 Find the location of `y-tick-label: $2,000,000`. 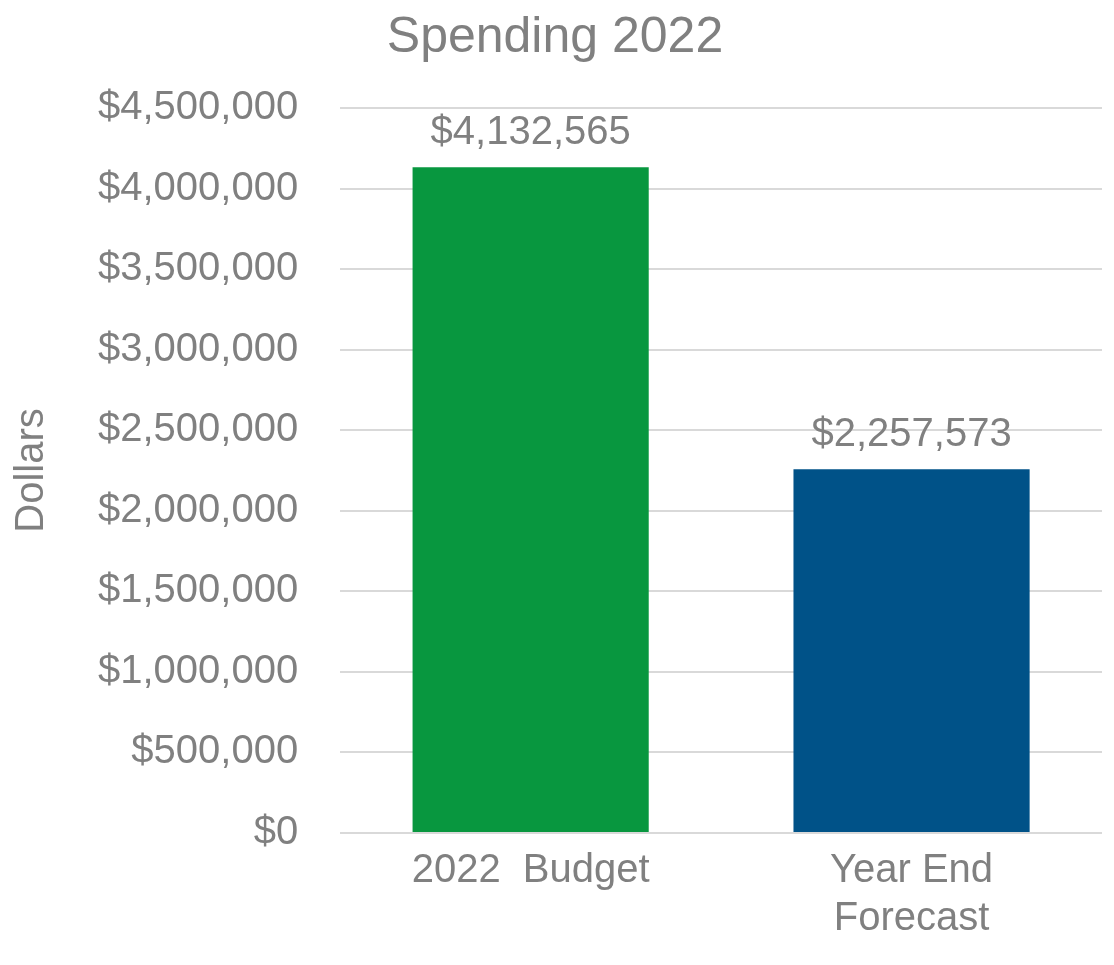

y-tick-label: $2,000,000 is located at coordinates (198, 507).